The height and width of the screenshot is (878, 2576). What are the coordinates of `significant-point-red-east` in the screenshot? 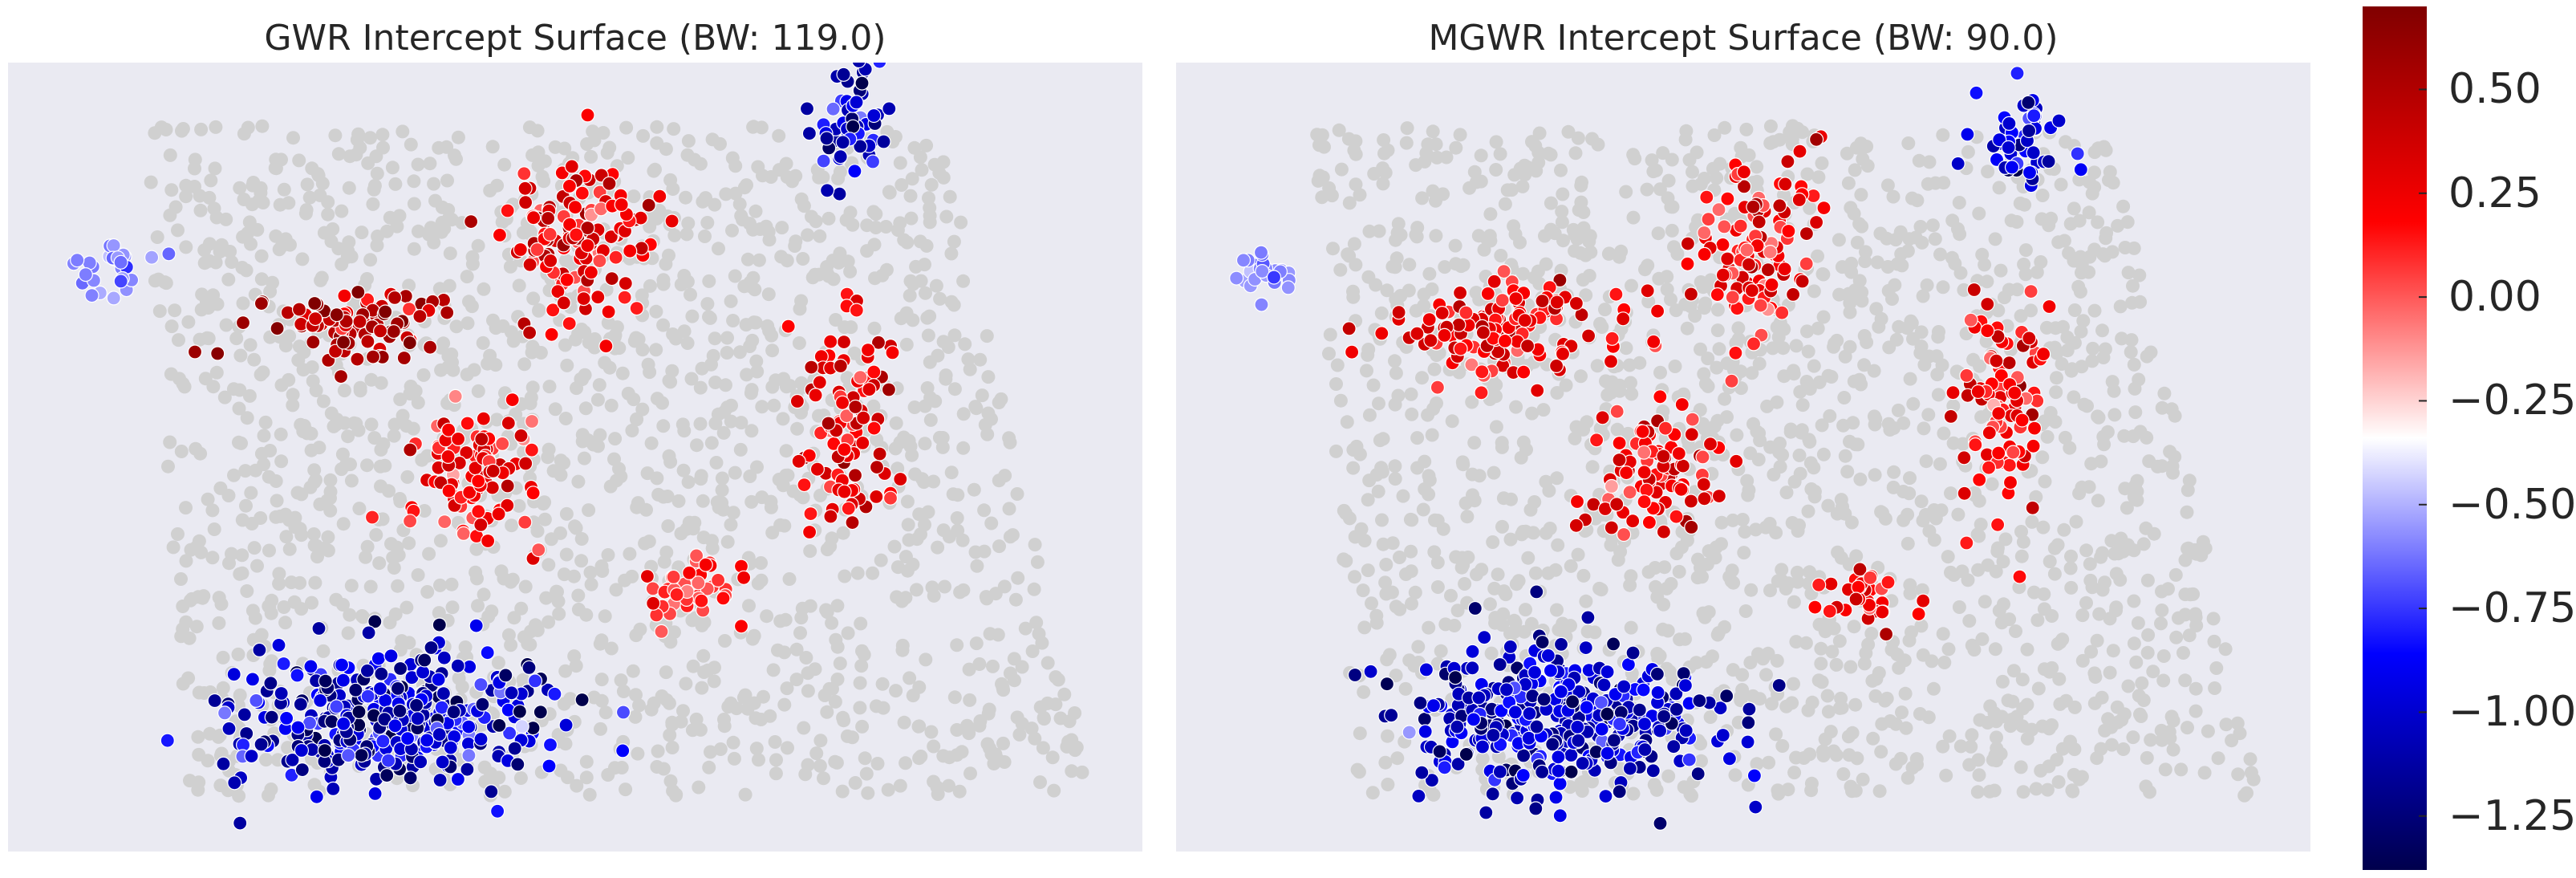 It's located at (856, 310).